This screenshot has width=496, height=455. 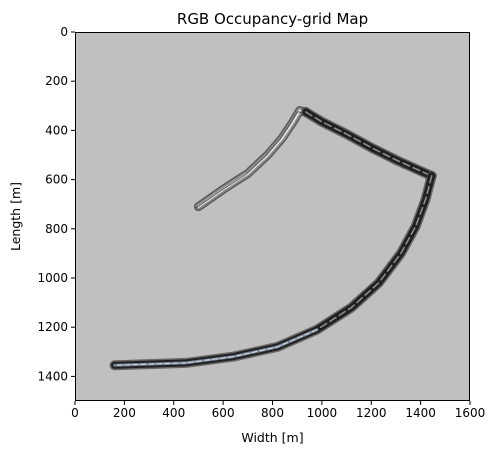 I want to click on y-tick-label: 1400, so click(x=52, y=376).